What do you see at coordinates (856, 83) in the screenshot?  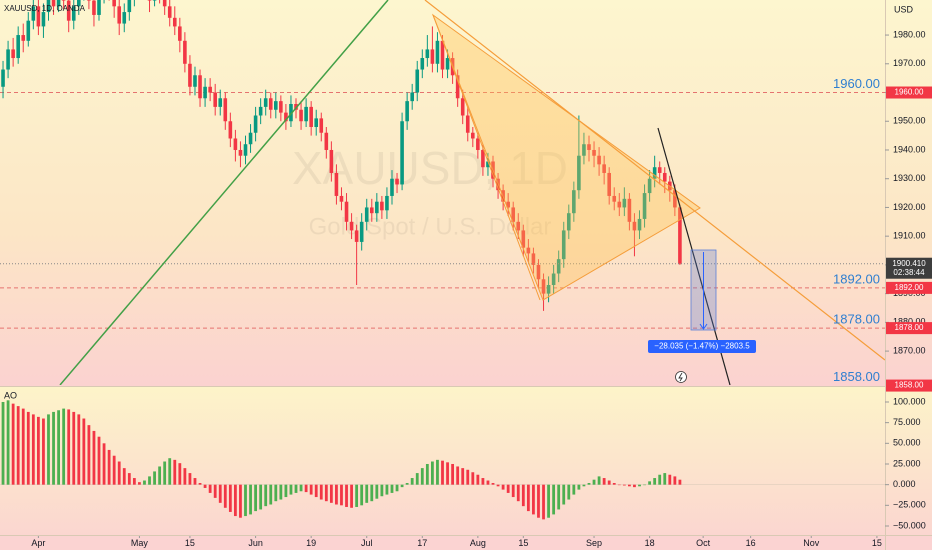 I see `level-label: 1960.00` at bounding box center [856, 83].